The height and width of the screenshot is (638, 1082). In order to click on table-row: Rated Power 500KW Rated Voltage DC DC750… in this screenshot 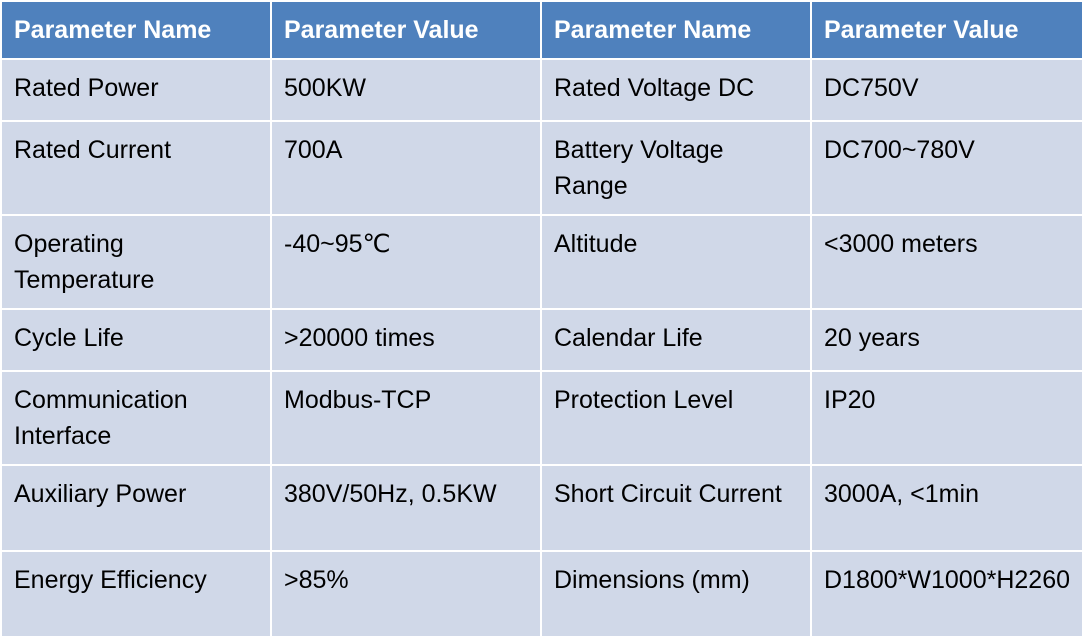, I will do `click(541, 90)`.